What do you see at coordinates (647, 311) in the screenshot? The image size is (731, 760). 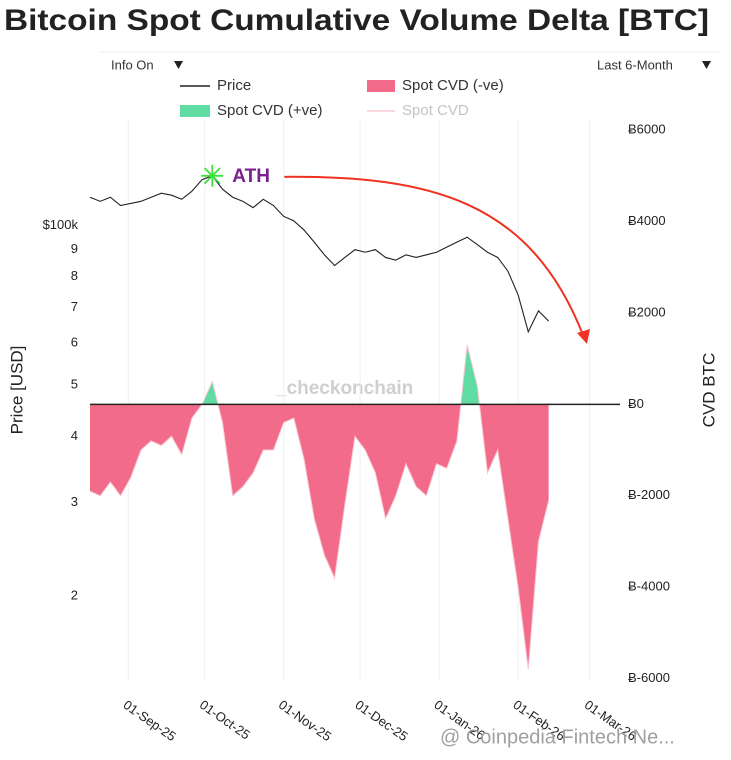 I see `y2-tick-label: Ƀ2000` at bounding box center [647, 311].